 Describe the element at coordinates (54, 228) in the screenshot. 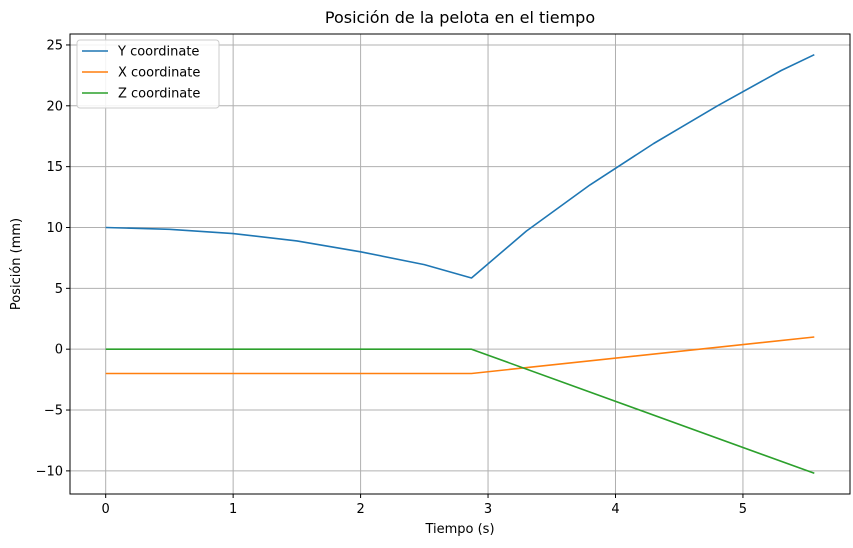

I see `y-tick-label: 10` at that location.